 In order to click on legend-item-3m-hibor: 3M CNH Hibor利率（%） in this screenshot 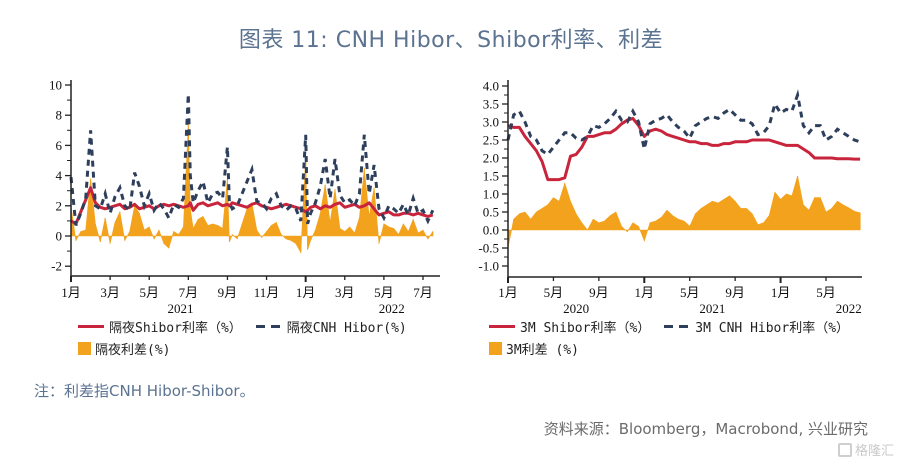, I will do `click(756, 326)`.